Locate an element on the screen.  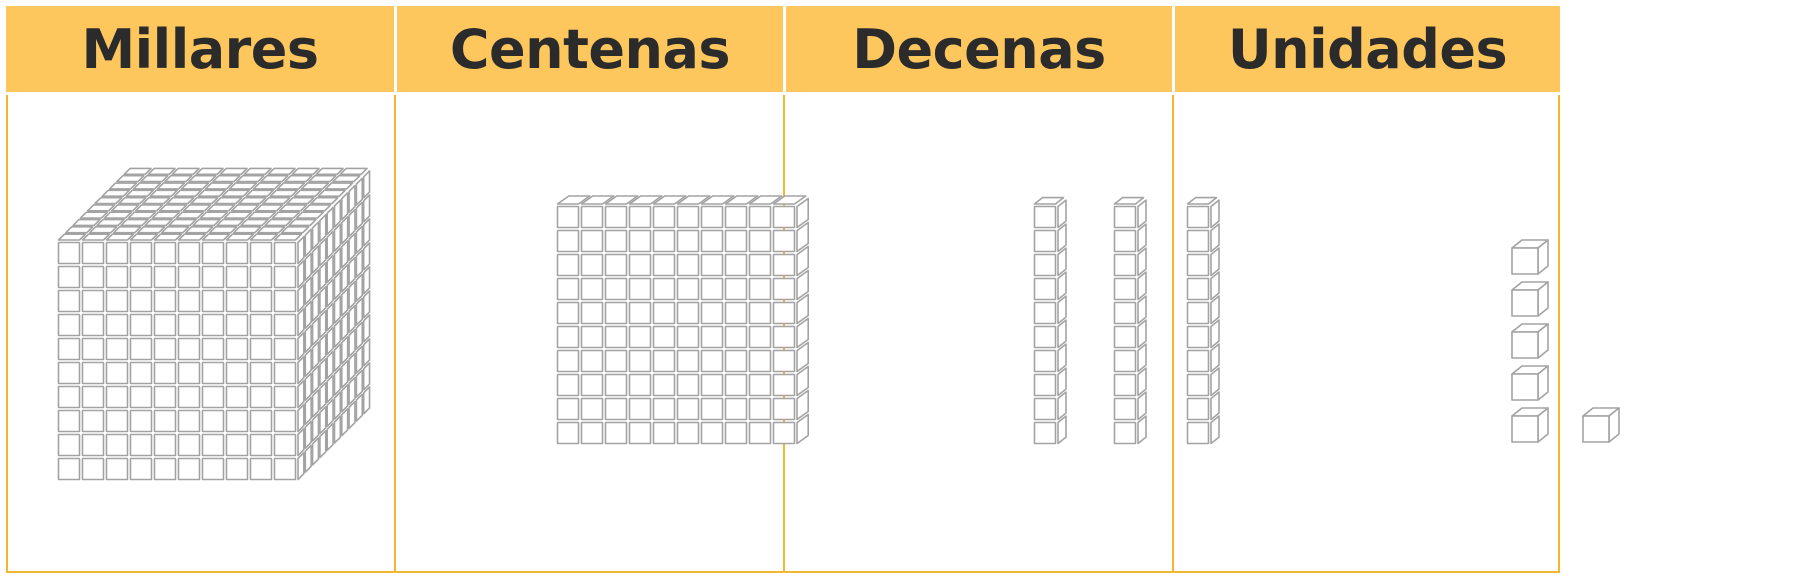
header-decenas: Decenas is located at coordinates (979, 49).